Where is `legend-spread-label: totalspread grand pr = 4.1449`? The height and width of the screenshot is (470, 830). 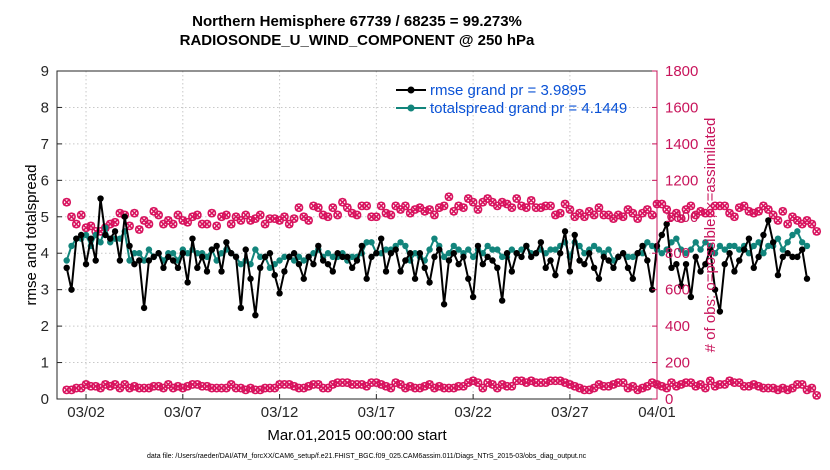
legend-spread-label: totalspread grand pr = 4.1449 is located at coordinates (528, 108).